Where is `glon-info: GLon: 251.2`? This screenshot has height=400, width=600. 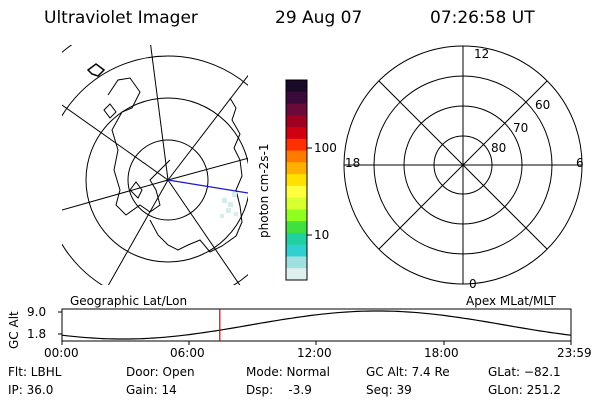 glon-info: GLon: 251.2 is located at coordinates (524, 390).